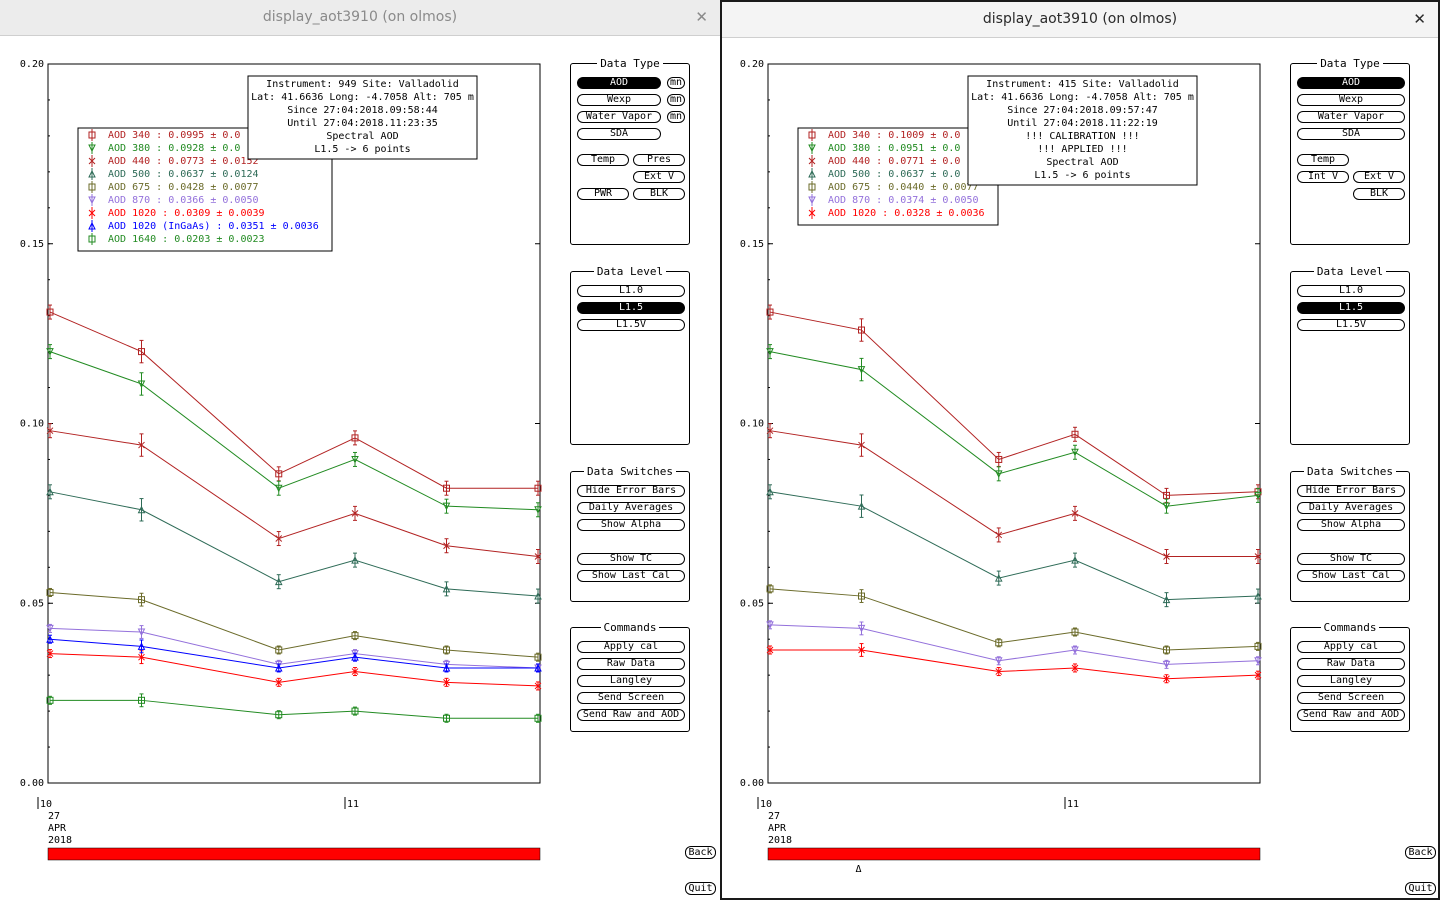 This screenshot has width=1440, height=900. I want to click on legend-label: AOD 340 : 0.1009 ± 0.0, so click(894, 135).